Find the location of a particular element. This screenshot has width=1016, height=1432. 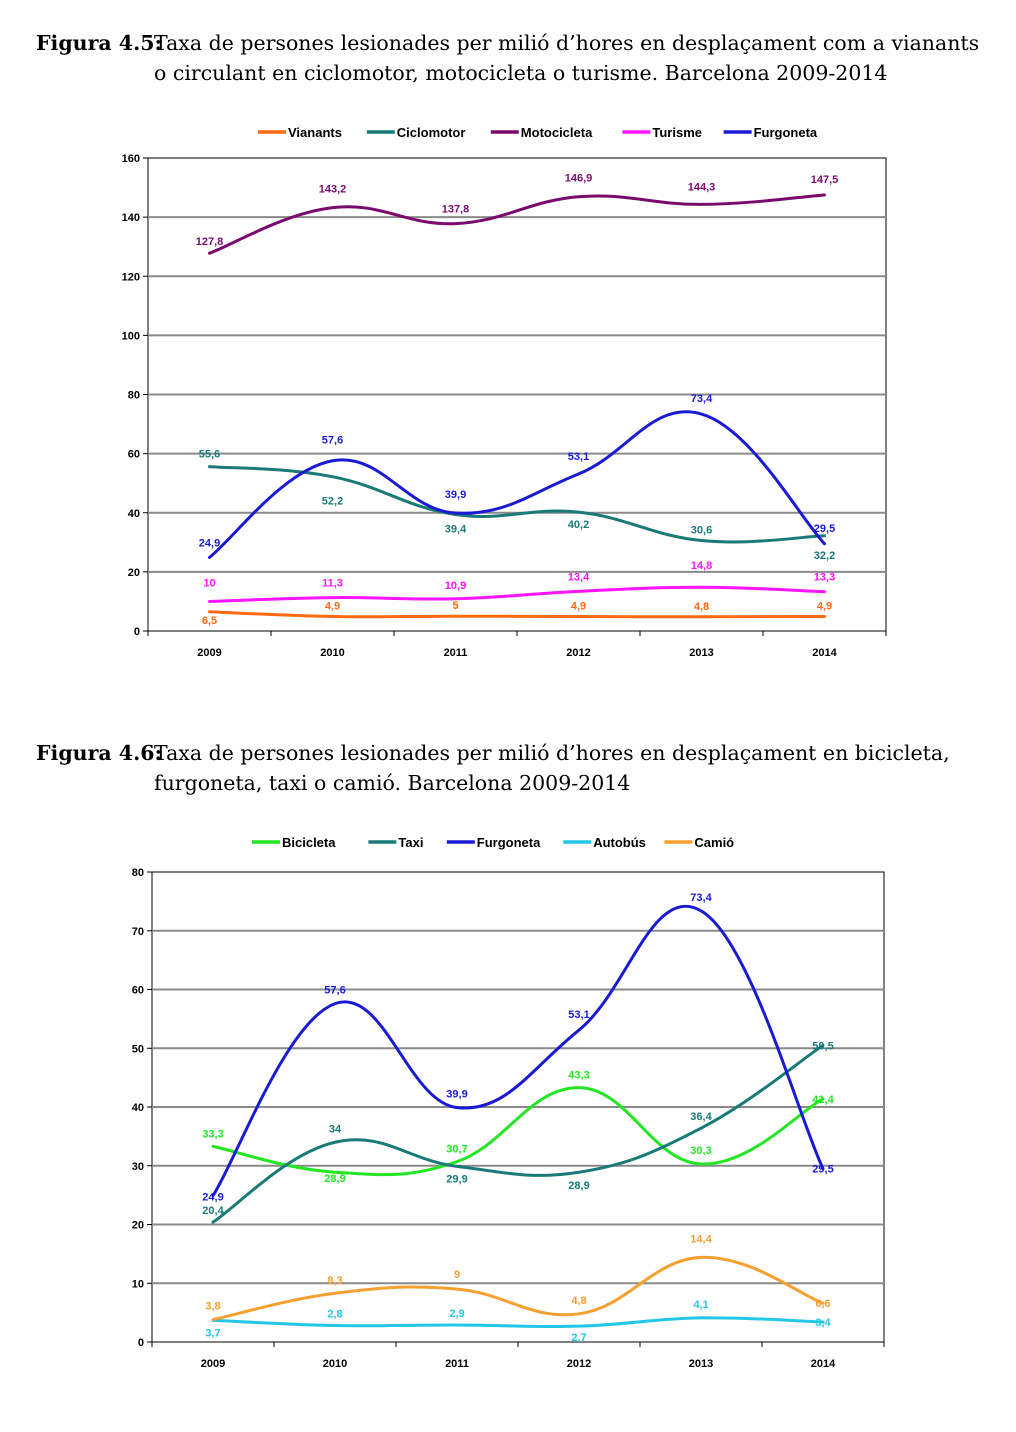

legend-label: Autobús is located at coordinates (619, 842).